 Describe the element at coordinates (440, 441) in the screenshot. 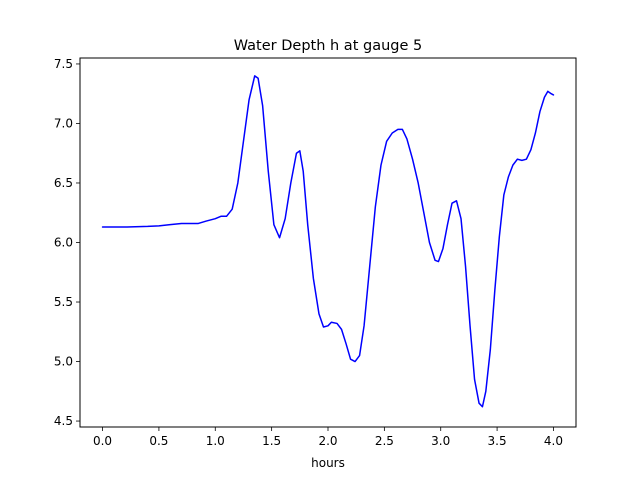

I see `x-tick-label: 3.0` at that location.